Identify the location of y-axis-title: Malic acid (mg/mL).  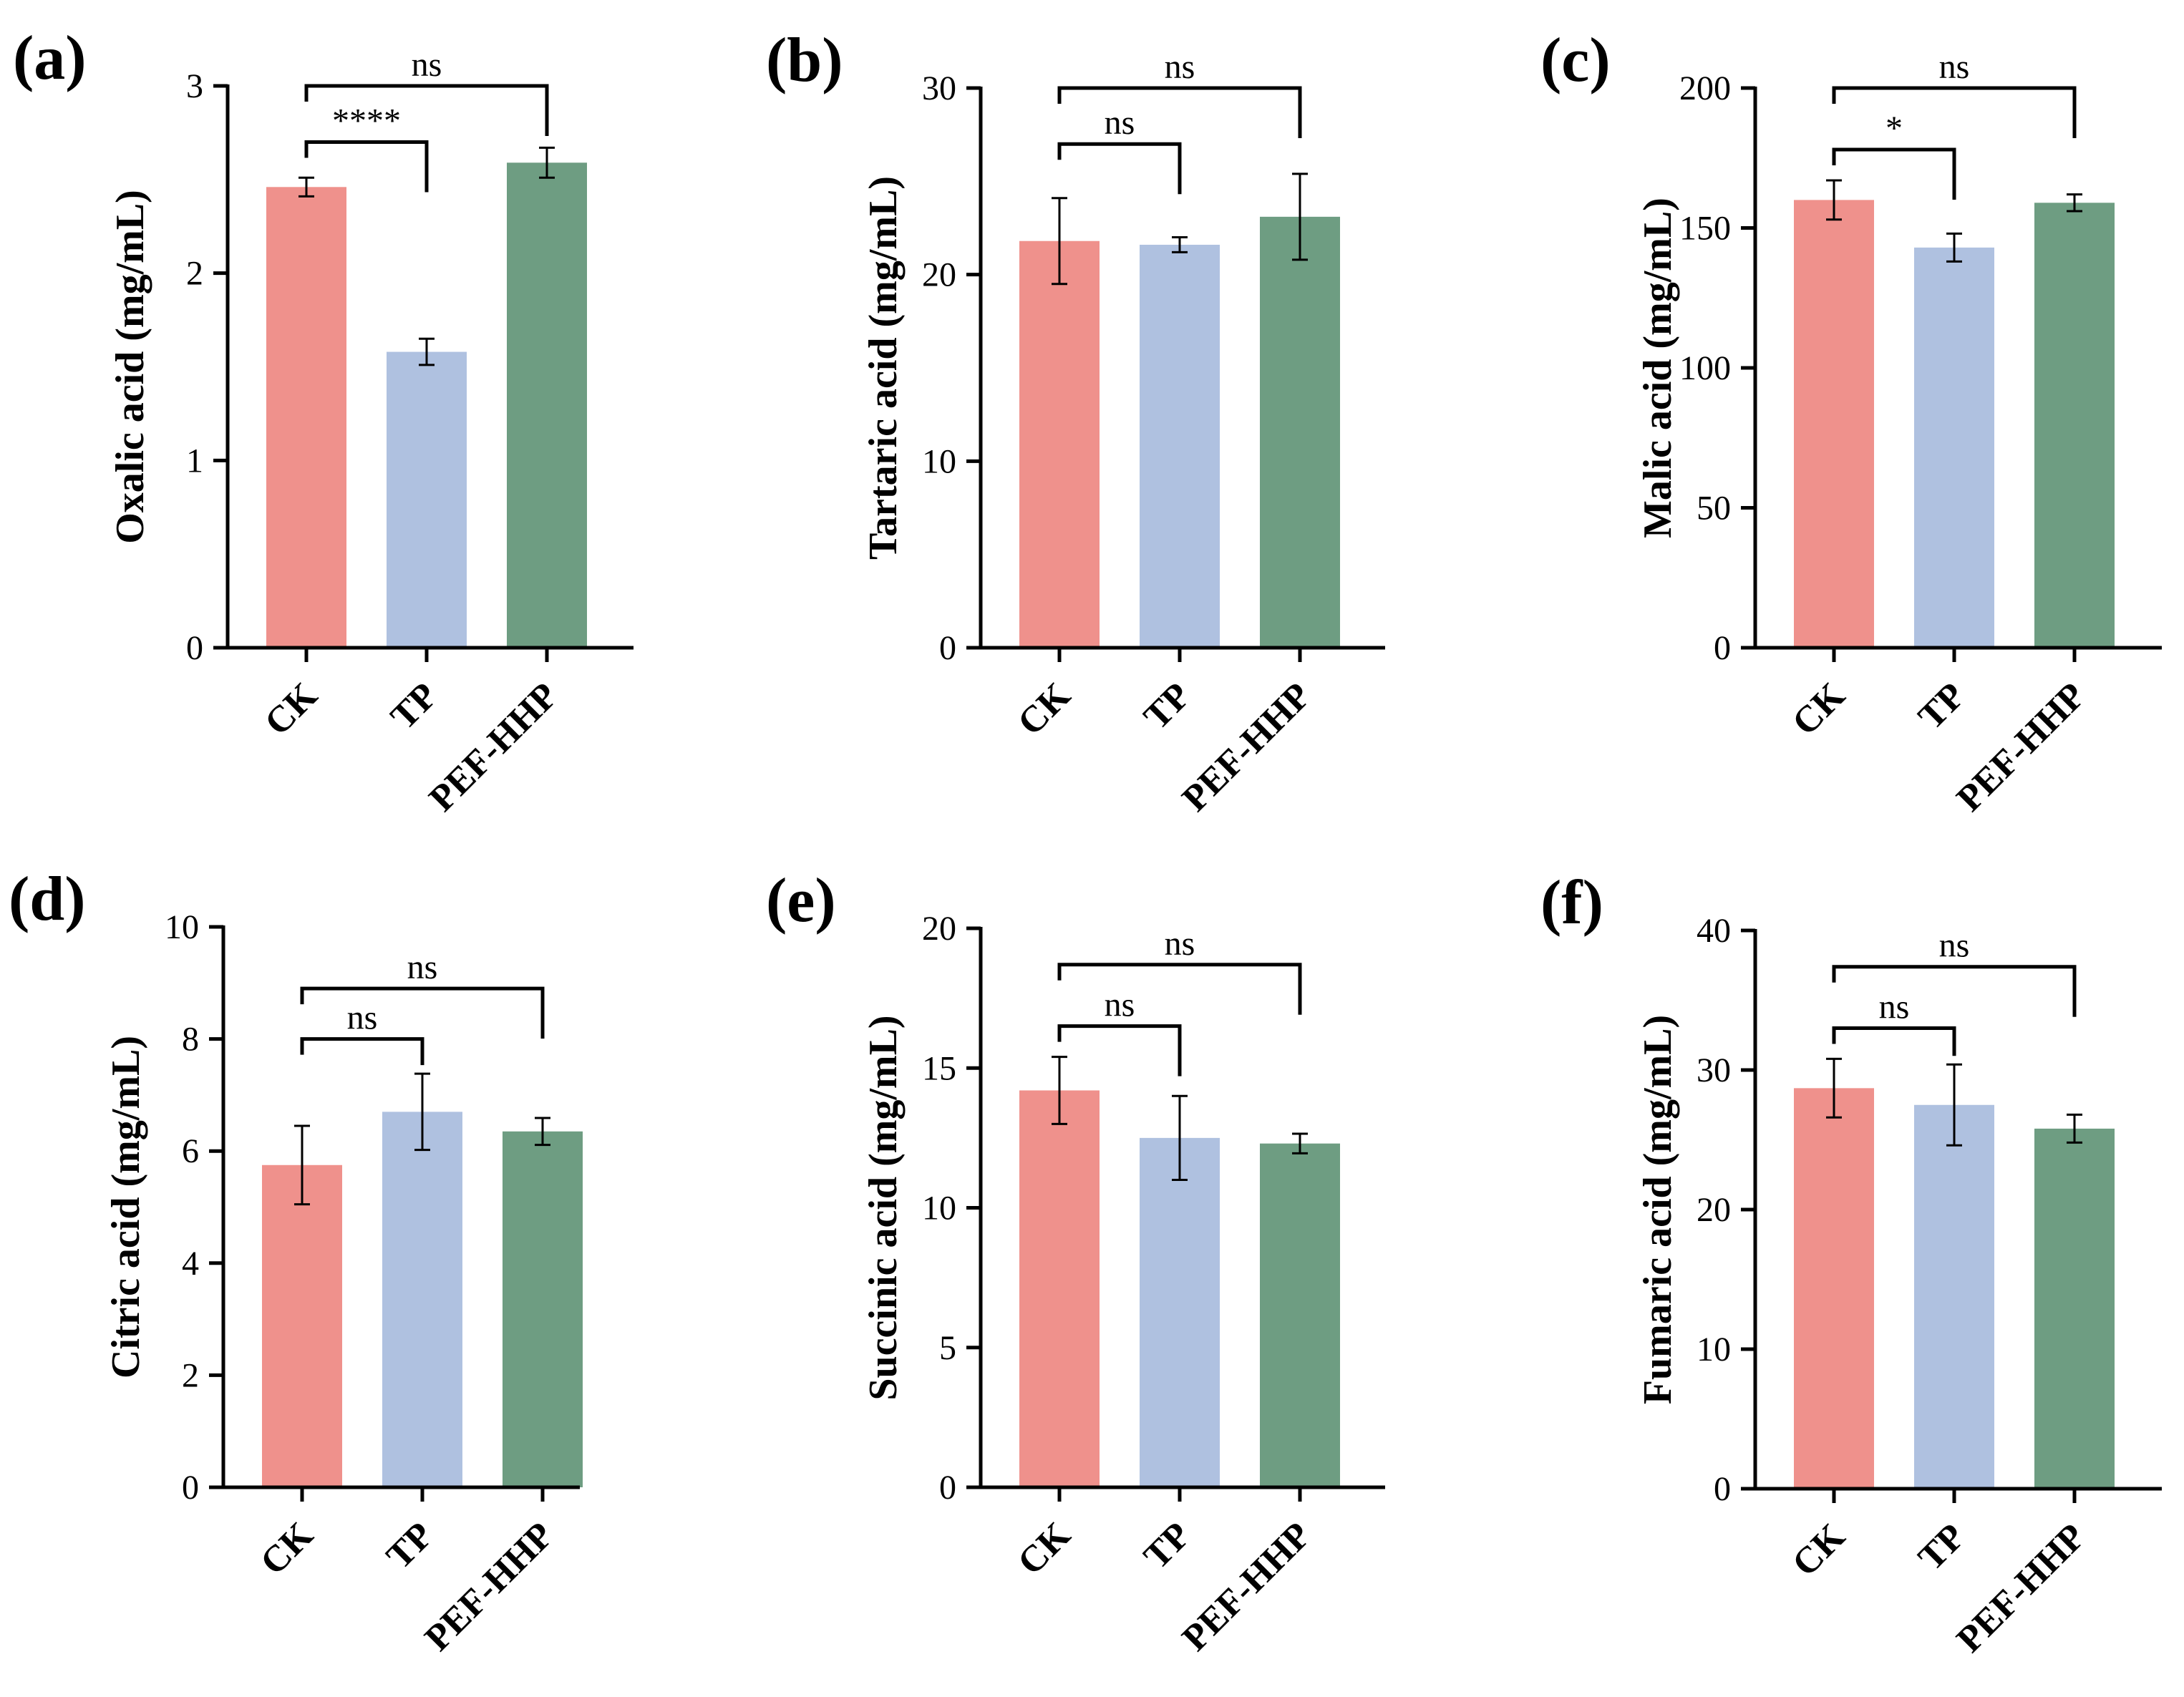
(1658, 368).